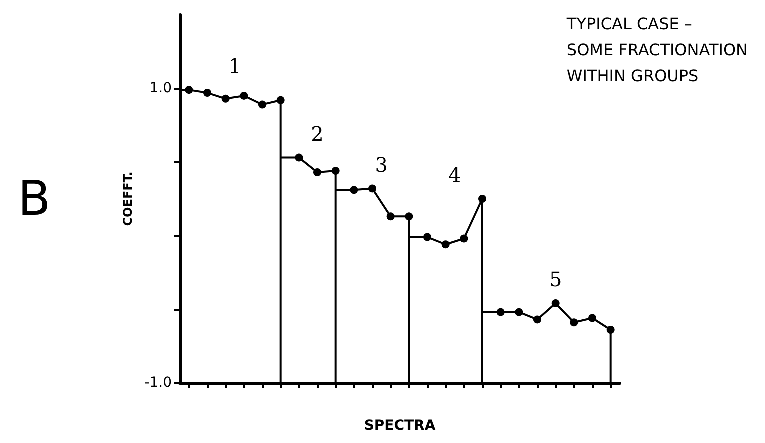  Describe the element at coordinates (34, 199) in the screenshot. I see `text: B` at that location.